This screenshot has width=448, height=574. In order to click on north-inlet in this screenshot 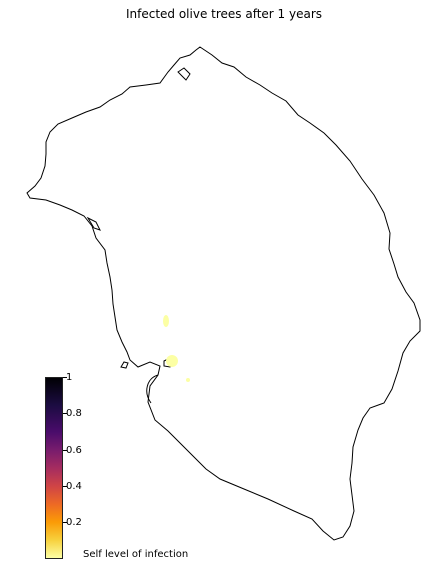, I will do `click(184, 74)`.